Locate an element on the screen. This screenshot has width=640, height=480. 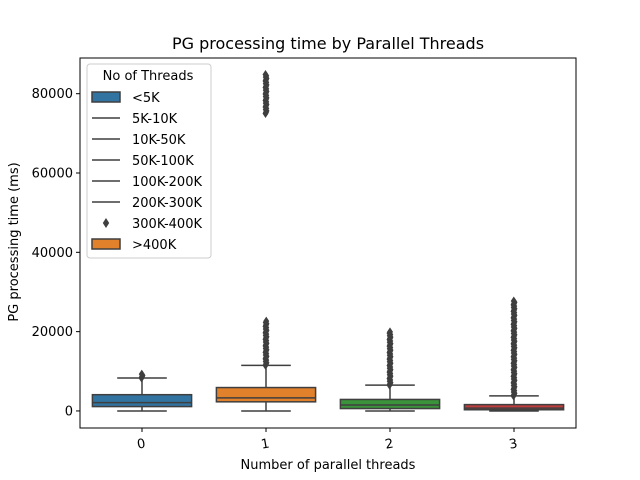
legend-label: 300K-400K is located at coordinates (167, 224).